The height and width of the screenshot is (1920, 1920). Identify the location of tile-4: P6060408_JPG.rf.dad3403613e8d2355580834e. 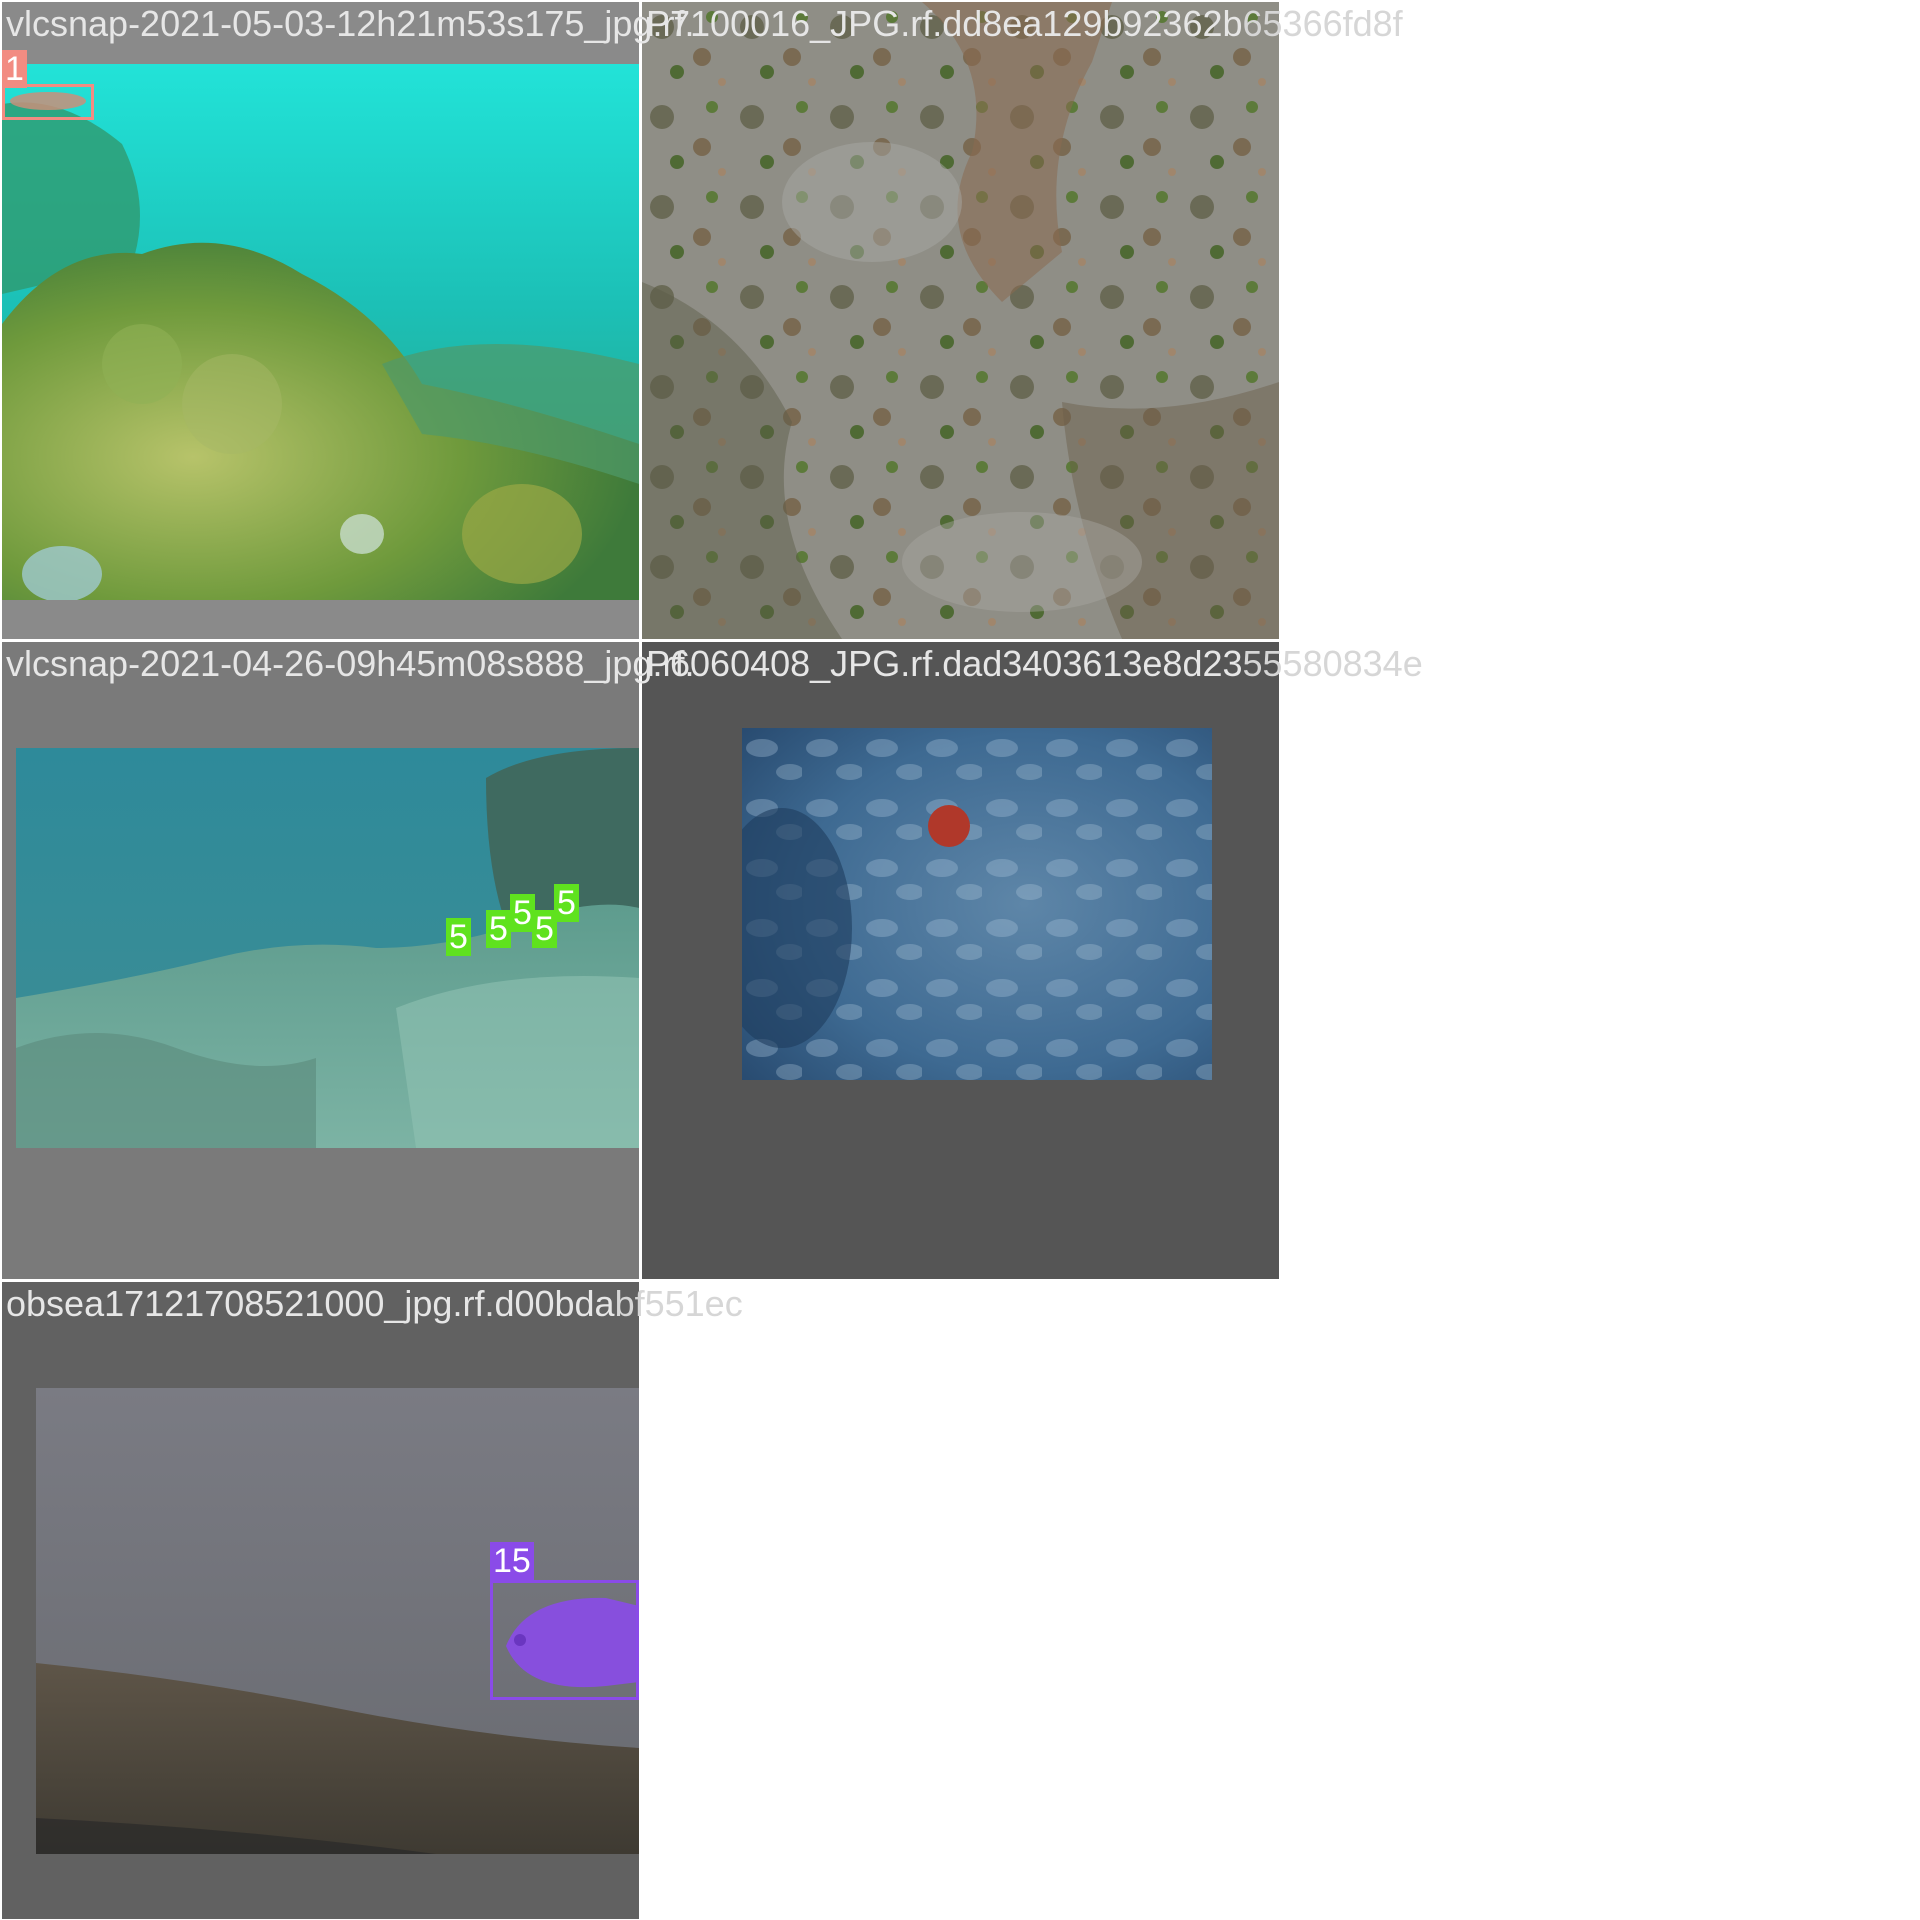
(1032, 960).